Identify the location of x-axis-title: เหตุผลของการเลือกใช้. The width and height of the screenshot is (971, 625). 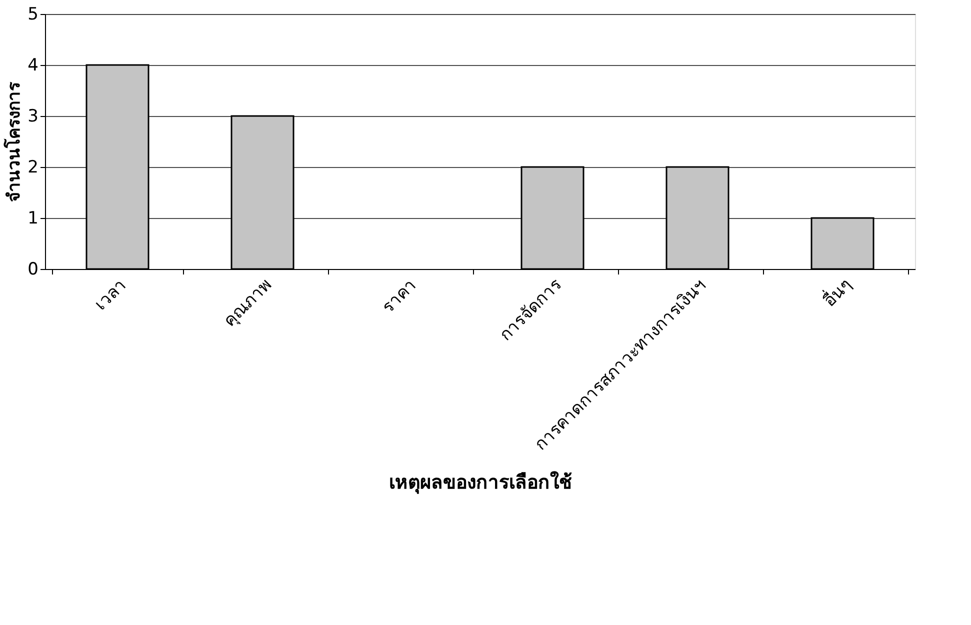
(480, 482).